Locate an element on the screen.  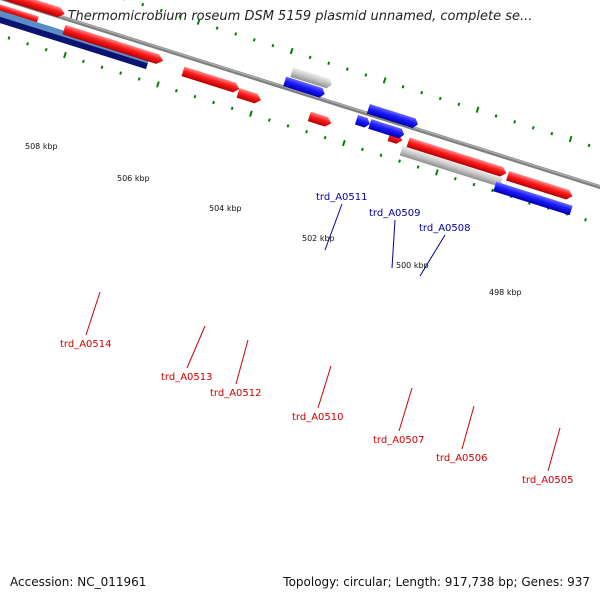
gene-bar-pseudo is located at coordinates (451, 166).